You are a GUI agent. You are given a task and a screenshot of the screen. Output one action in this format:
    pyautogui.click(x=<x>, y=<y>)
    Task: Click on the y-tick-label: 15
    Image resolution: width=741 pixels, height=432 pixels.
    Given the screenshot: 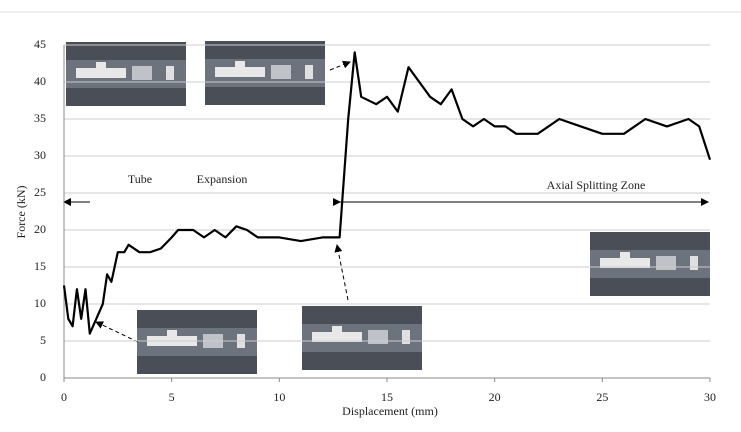 What is the action you would take?
    pyautogui.click(x=40, y=266)
    